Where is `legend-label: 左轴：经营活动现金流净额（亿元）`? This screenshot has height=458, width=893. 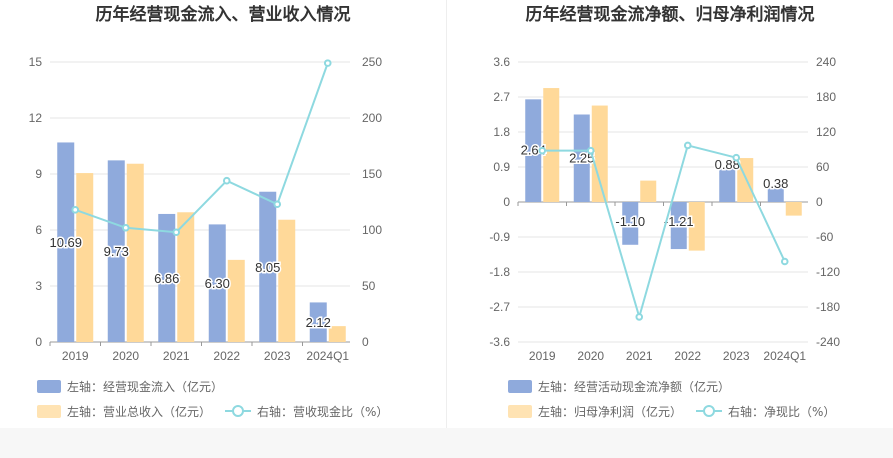
legend-label: 左轴：经营活动现金流净额（亿元） is located at coordinates (634, 386).